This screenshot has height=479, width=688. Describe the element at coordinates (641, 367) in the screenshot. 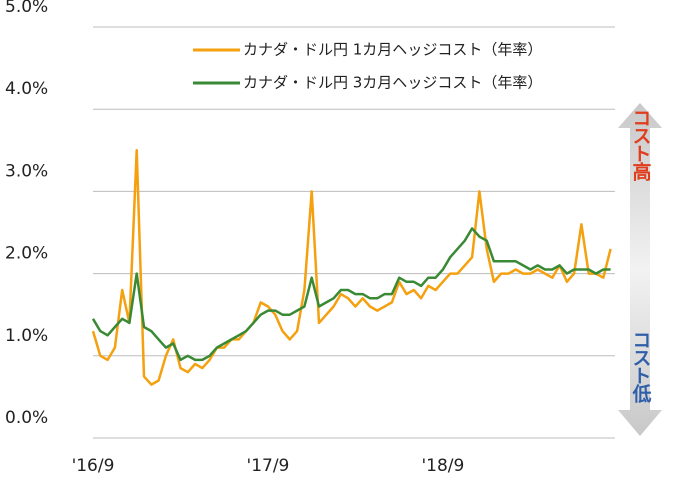

I see `annotation: コスト低` at that location.